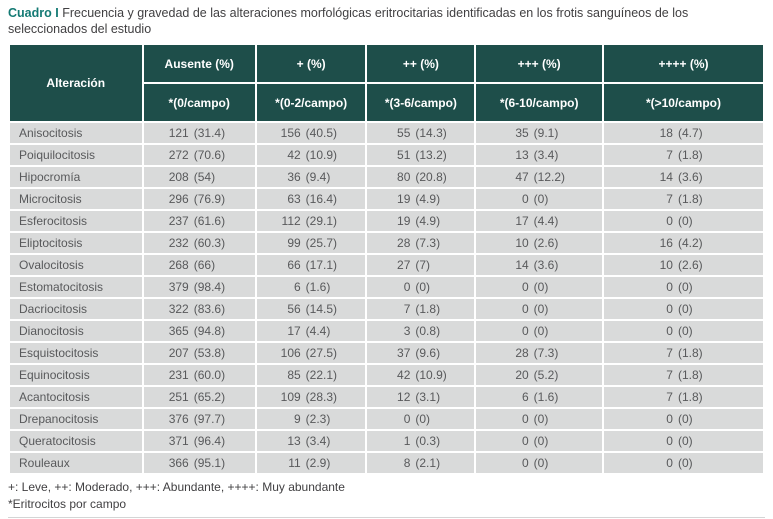 Image resolution: width=773 pixels, height=519 pixels. What do you see at coordinates (321, 133) in the screenshot?
I see `percent-value: (40.5)` at bounding box center [321, 133].